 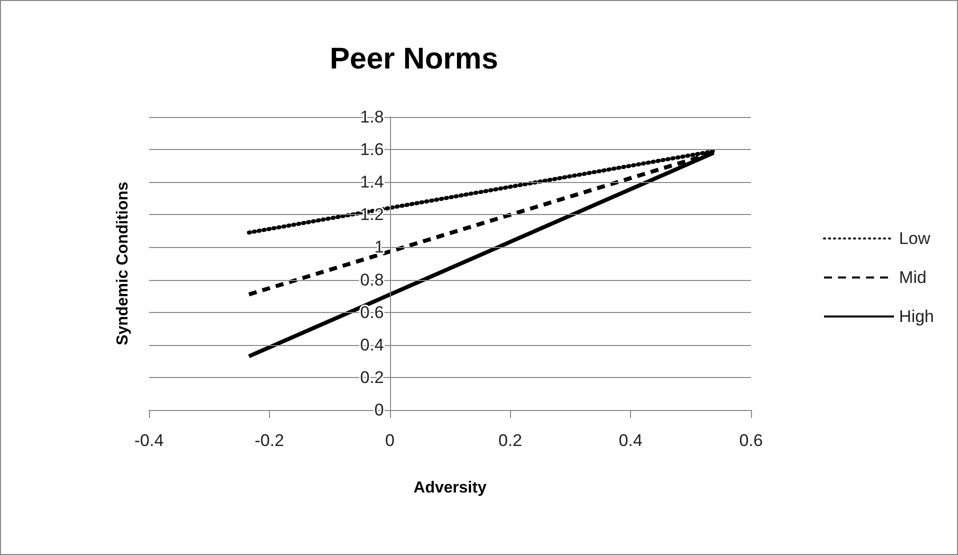 I want to click on chart-title: Peer Norms, so click(x=414, y=59).